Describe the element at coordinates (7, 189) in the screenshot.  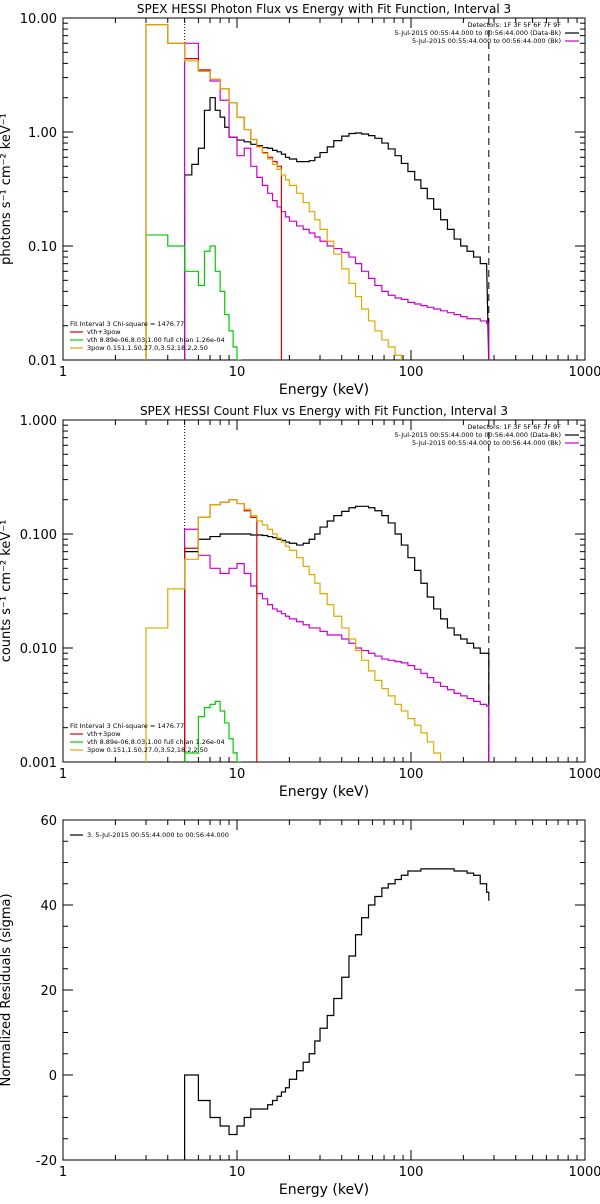
I see `y-axis-label: photons s⁻¹ cm⁻² keV⁻¹` at that location.